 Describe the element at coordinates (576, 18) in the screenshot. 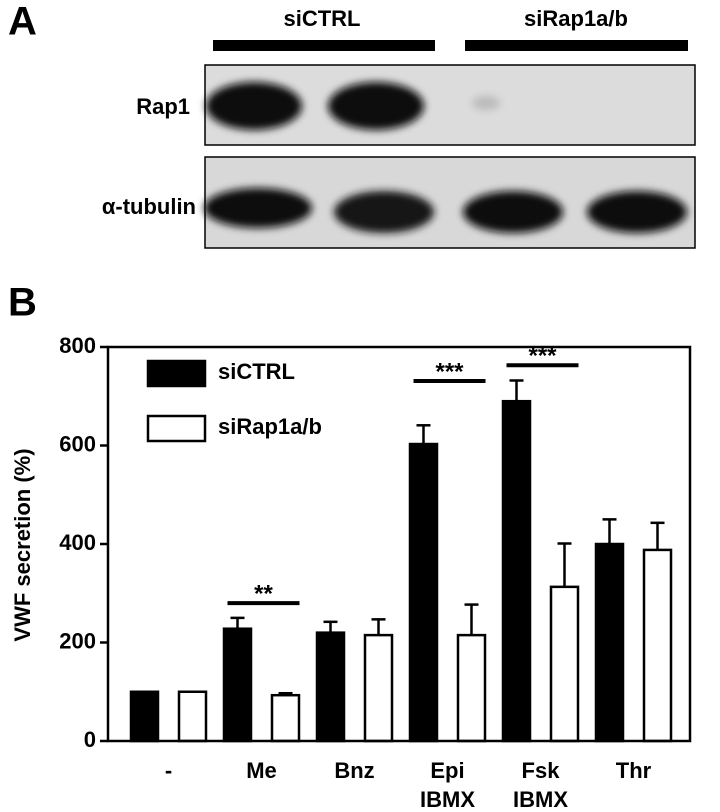

I see `group-label: siRap1a/b` at that location.